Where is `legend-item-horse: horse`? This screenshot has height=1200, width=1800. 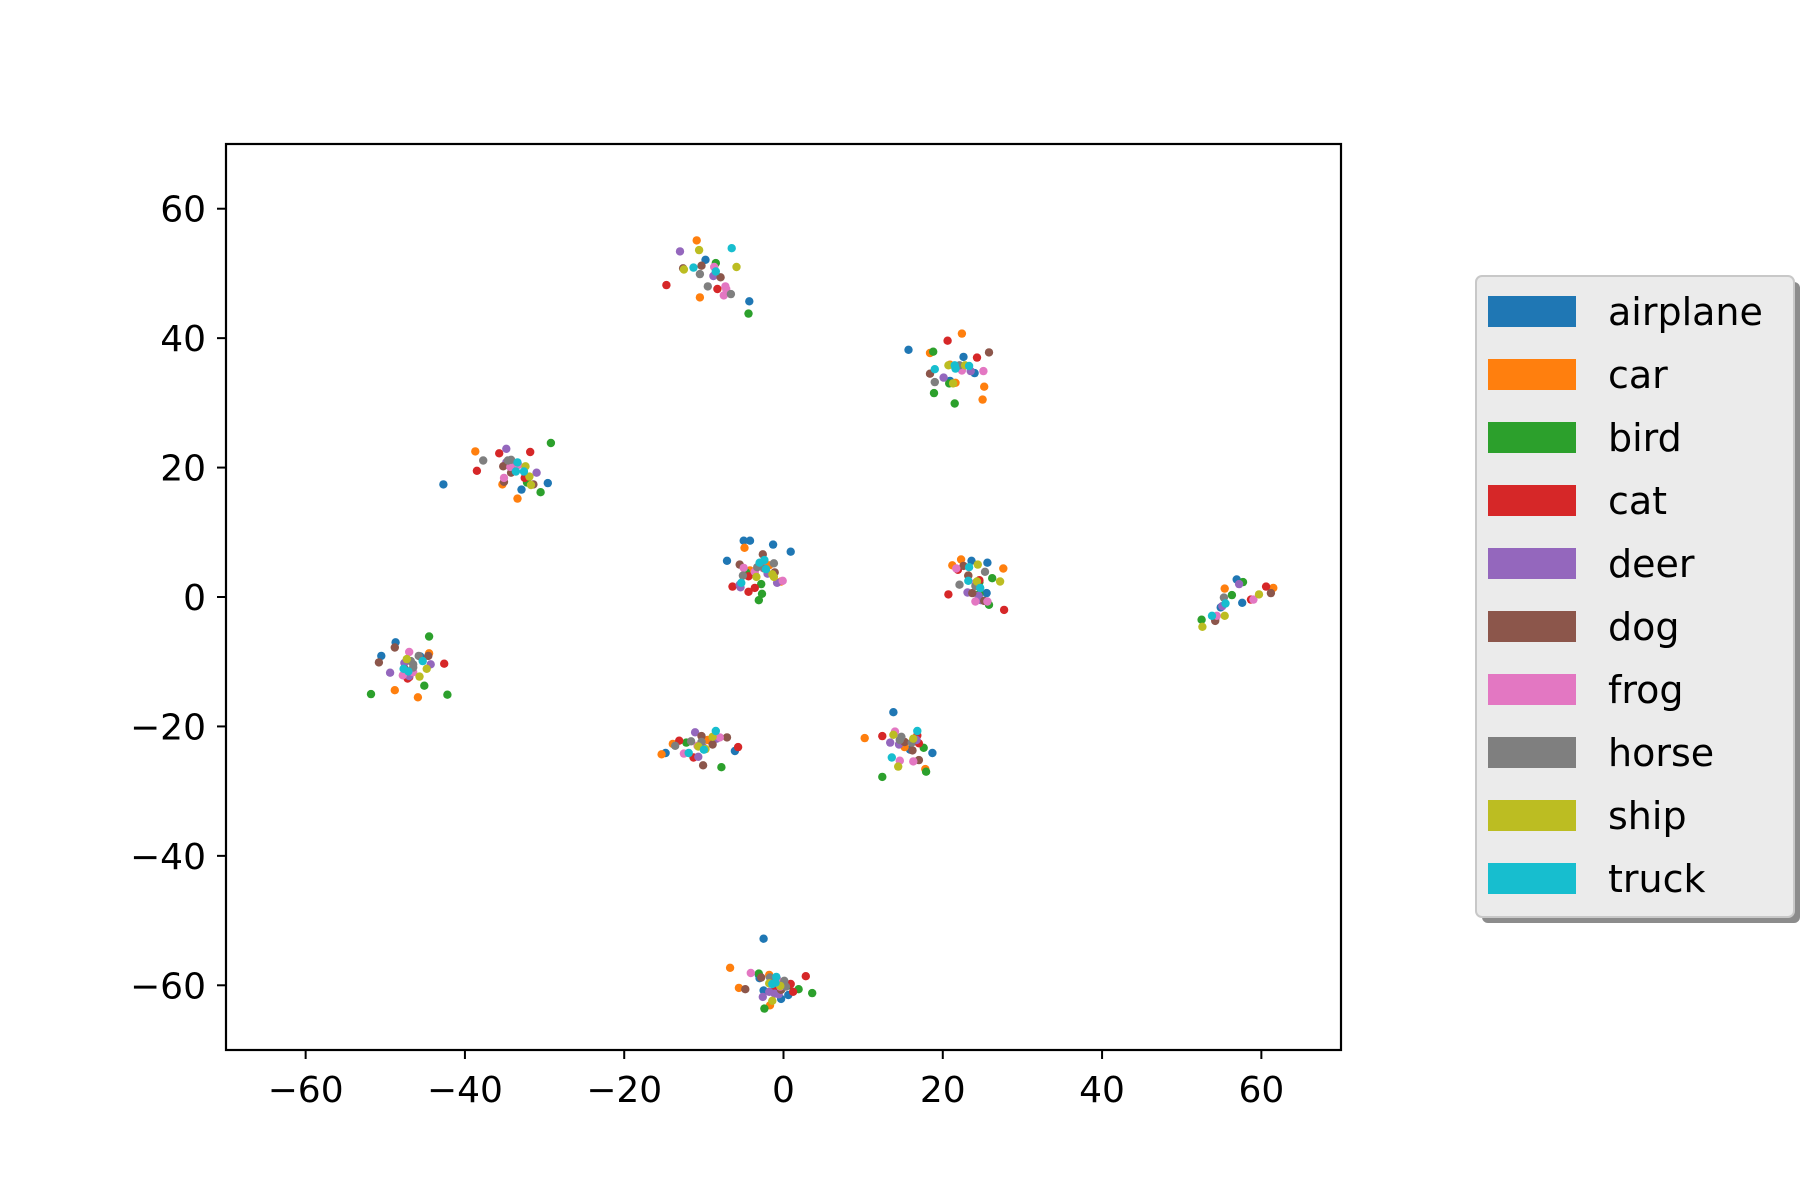 legend-item-horse: horse is located at coordinates (1601, 753).